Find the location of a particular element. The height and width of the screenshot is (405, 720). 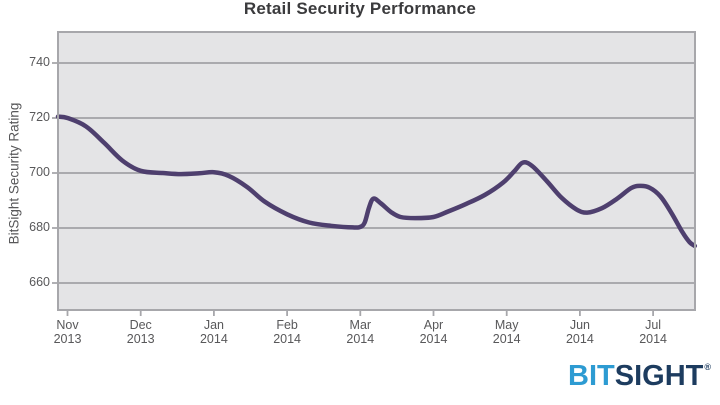

y-tick-label: 720 is located at coordinates (39, 117).